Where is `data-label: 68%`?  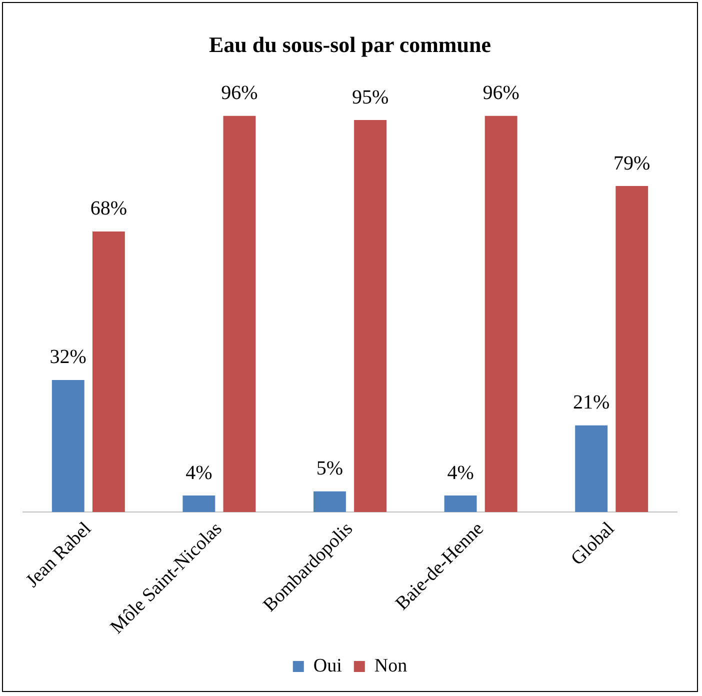 data-label: 68% is located at coordinates (109, 209).